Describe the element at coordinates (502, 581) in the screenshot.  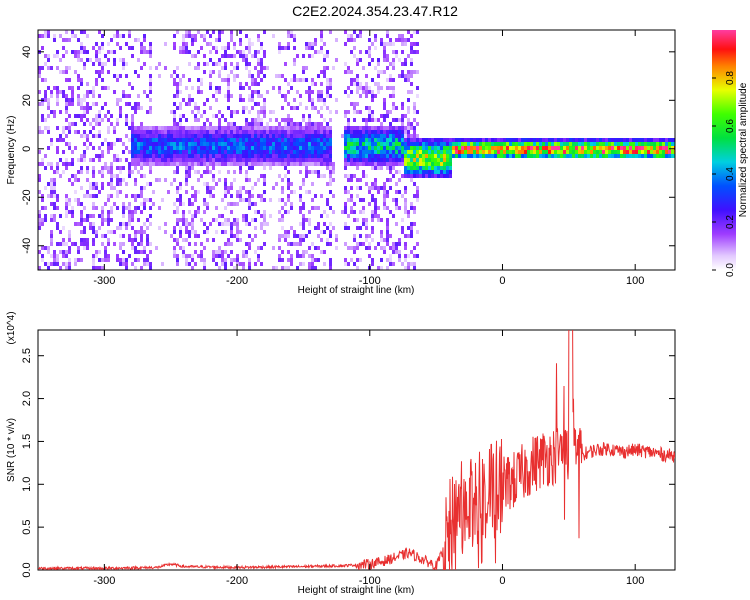
I see `x-tick-label: 0` at that location.